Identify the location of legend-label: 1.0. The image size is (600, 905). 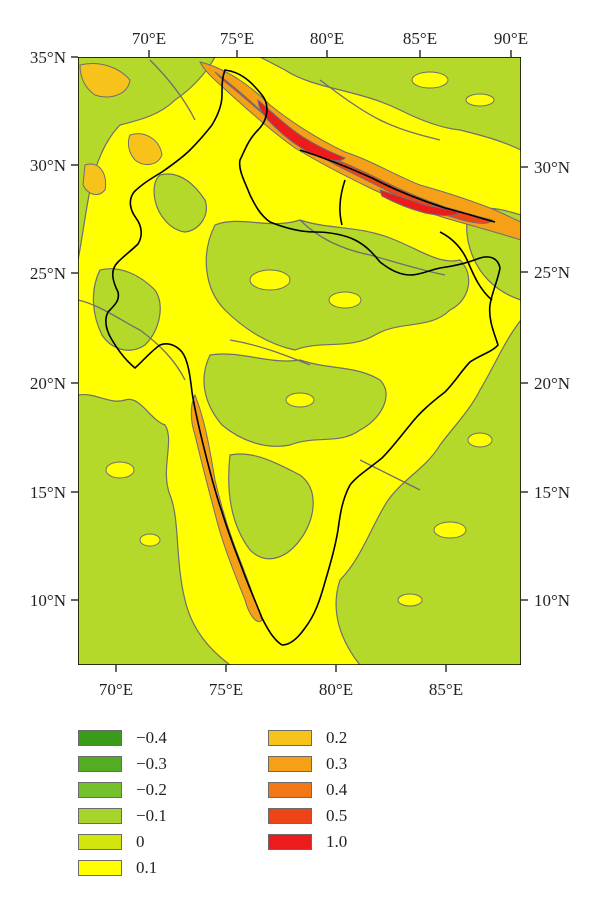
(337, 841).